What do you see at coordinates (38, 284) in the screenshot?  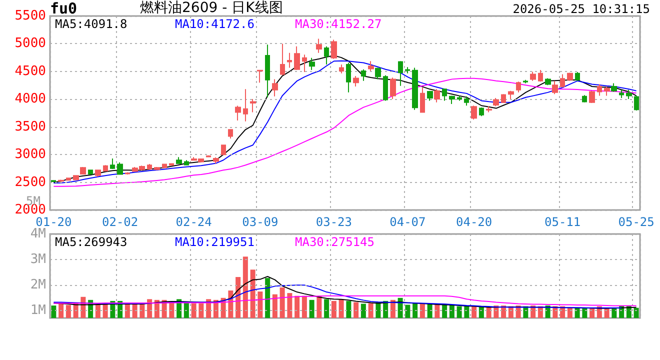 I see `y-tick-label: 2M` at bounding box center [38, 284].